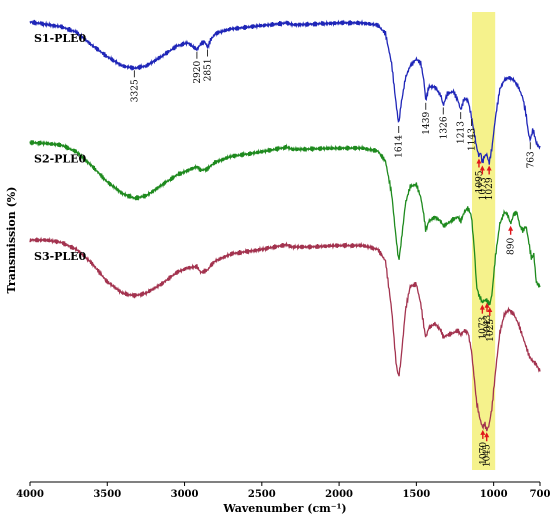 The image size is (550, 520). What do you see at coordinates (512, 245) in the screenshot?
I see `peak-label: 890` at bounding box center [512, 245].